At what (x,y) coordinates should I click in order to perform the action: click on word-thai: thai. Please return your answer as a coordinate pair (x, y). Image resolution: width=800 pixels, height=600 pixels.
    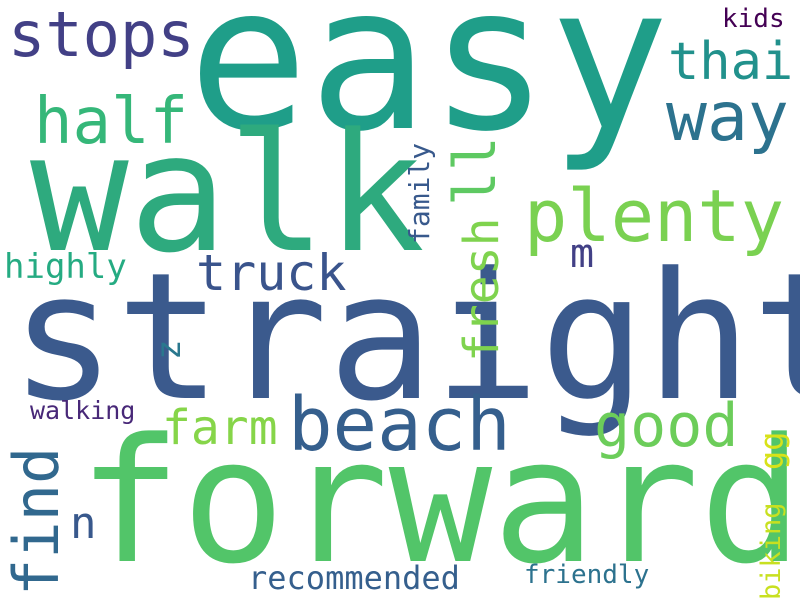
    Looking at the image, I should click on (731, 62).